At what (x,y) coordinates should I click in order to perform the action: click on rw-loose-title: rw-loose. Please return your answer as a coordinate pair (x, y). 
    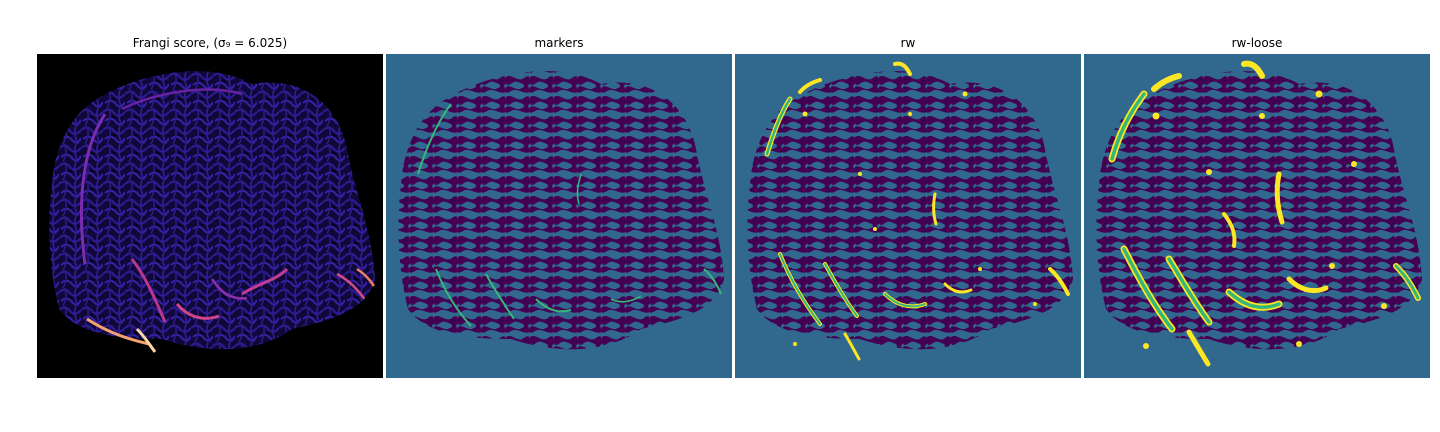
    Looking at the image, I should click on (1257, 43).